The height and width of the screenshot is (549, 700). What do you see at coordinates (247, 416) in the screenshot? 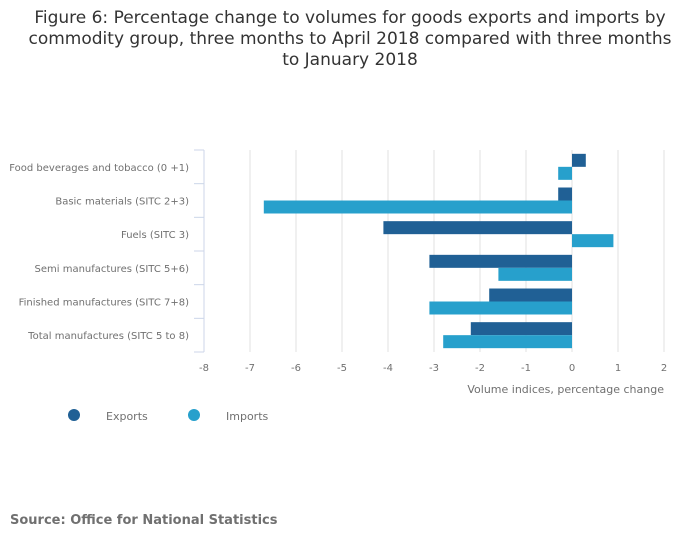
I see `legend-label-imports: Imports` at bounding box center [247, 416].